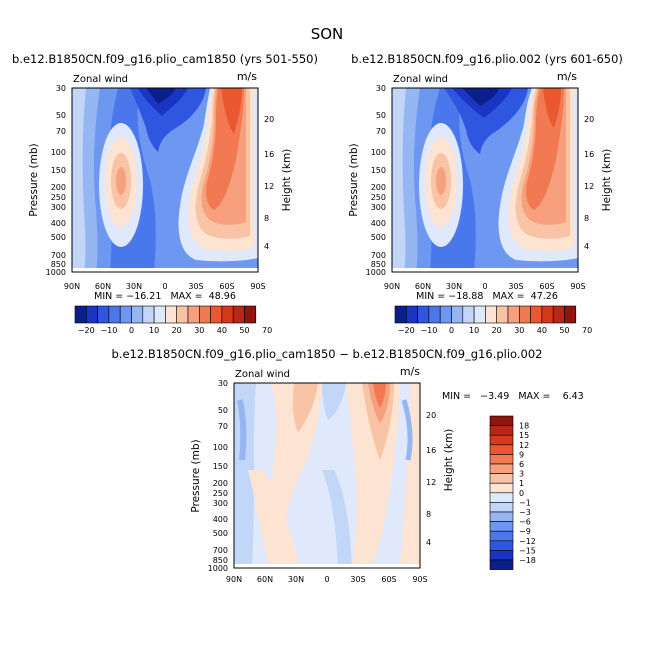 This screenshot has height=654, width=654. Describe the element at coordinates (521, 454) in the screenshot. I see `colorbar-label: 9` at that location.